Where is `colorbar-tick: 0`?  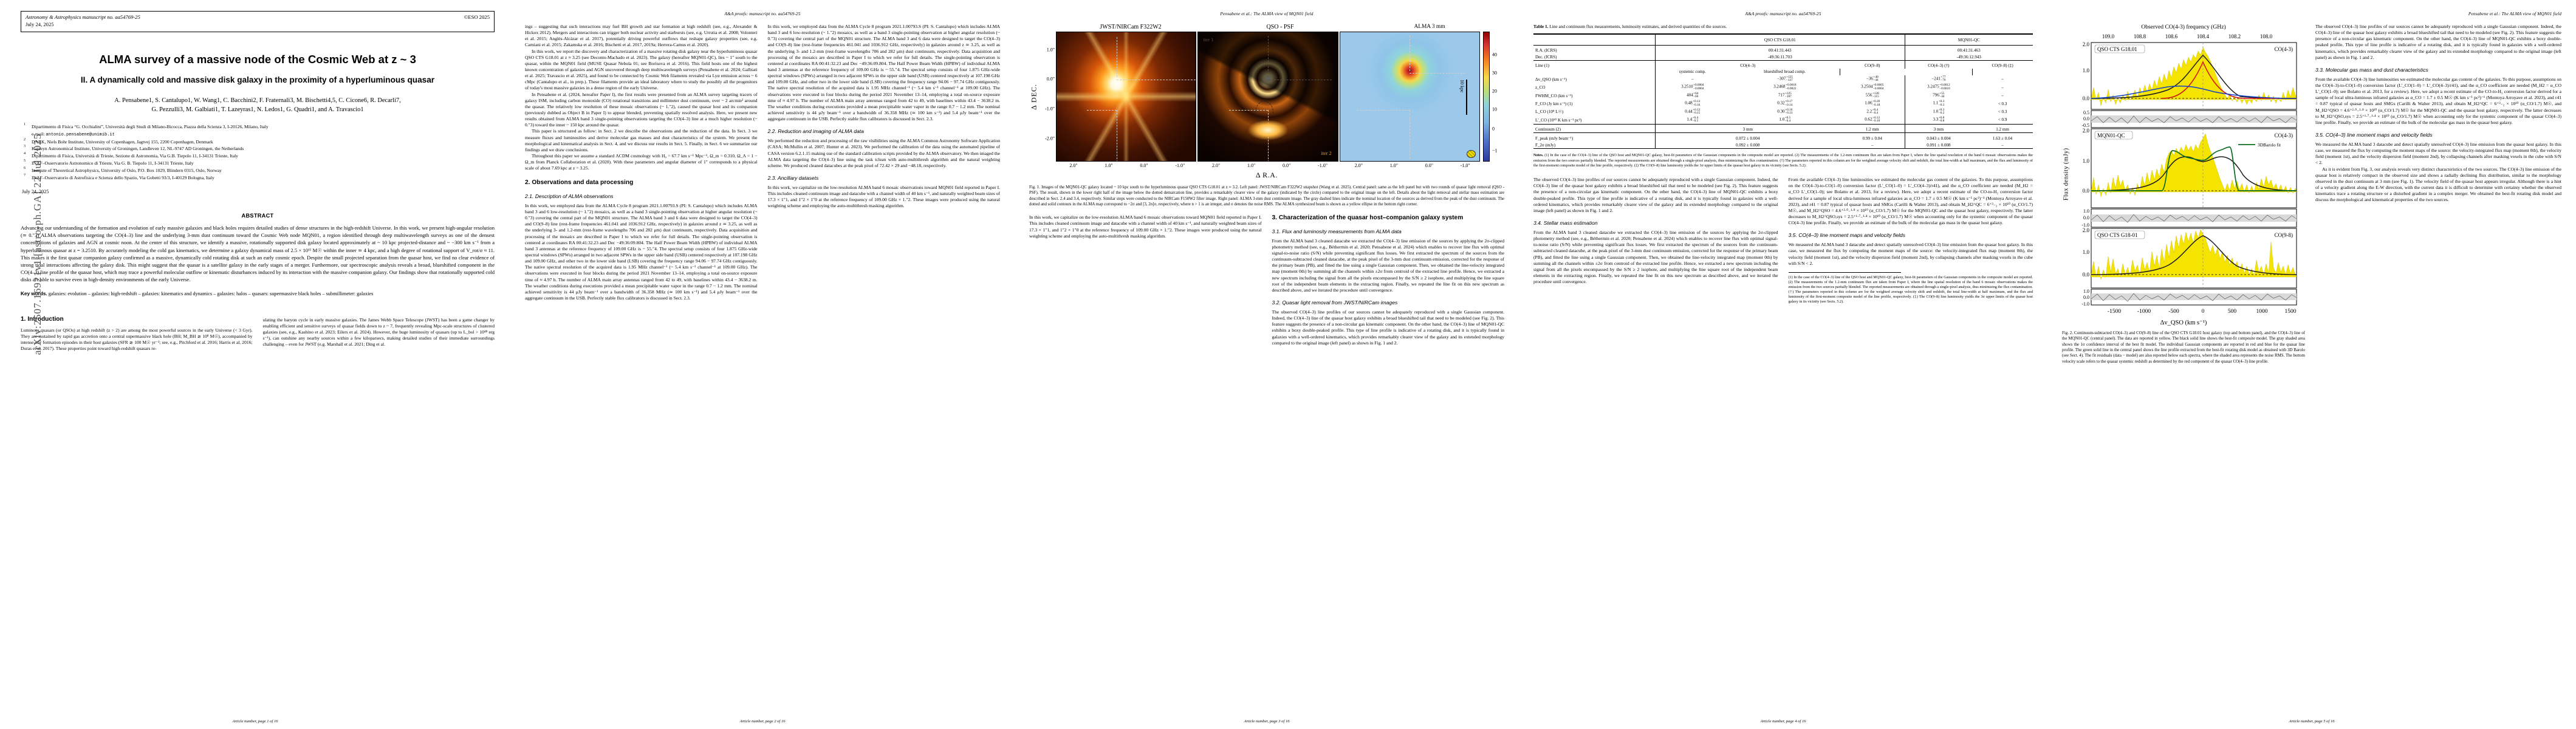
colorbar-tick: 0 is located at coordinates (1493, 129).